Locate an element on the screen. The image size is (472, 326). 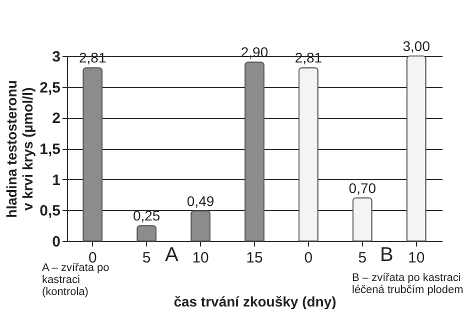
y-tick-label: 0,5 is located at coordinates (50, 211).